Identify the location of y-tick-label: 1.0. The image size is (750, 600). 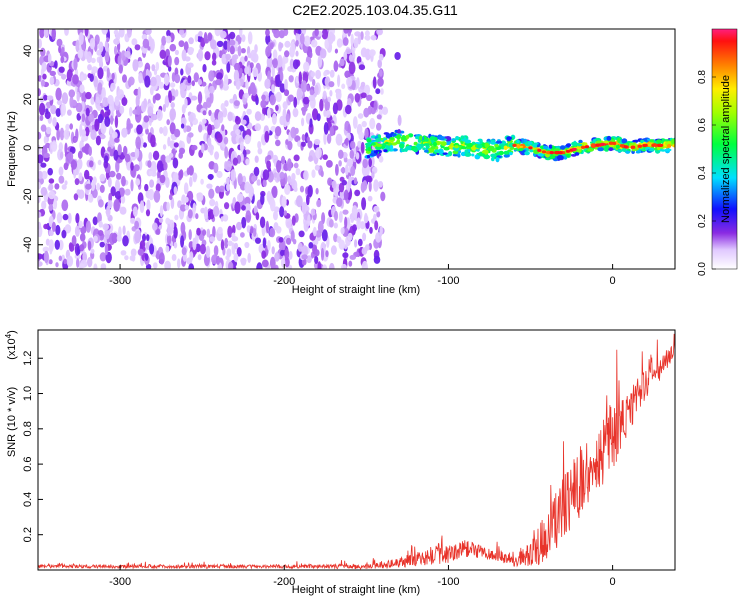
(28, 393).